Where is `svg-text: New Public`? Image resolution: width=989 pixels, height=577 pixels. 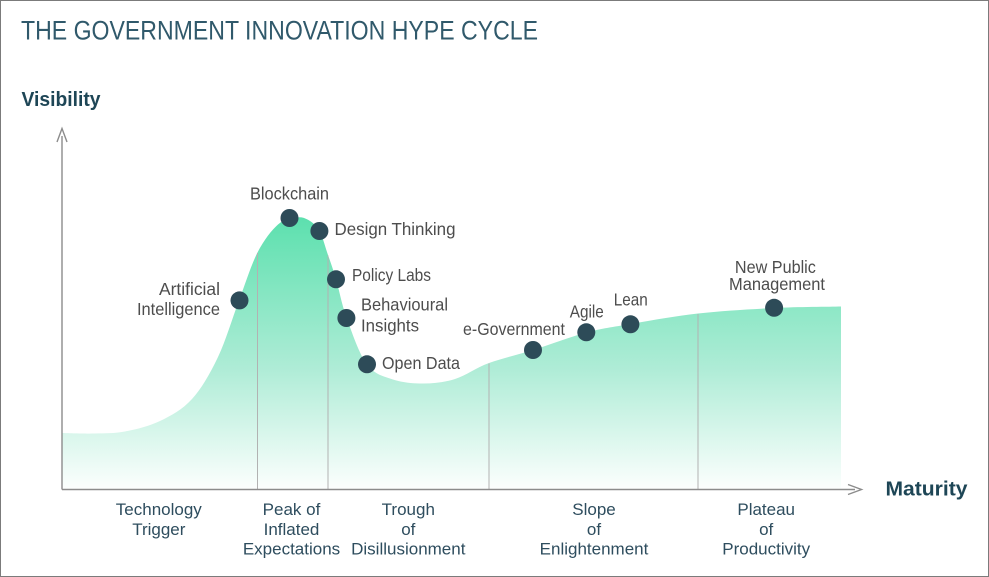
svg-text: New Public is located at coordinates (775, 267).